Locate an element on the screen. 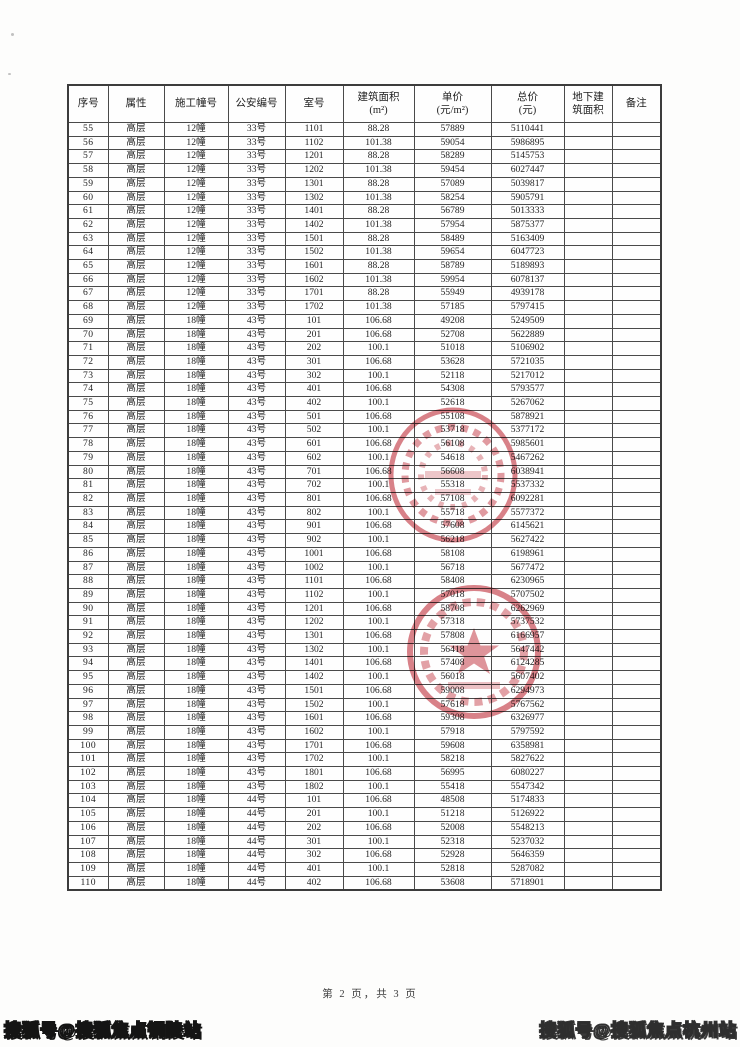 The width and height of the screenshot is (740, 1047). cell: 106 is located at coordinates (88, 828).